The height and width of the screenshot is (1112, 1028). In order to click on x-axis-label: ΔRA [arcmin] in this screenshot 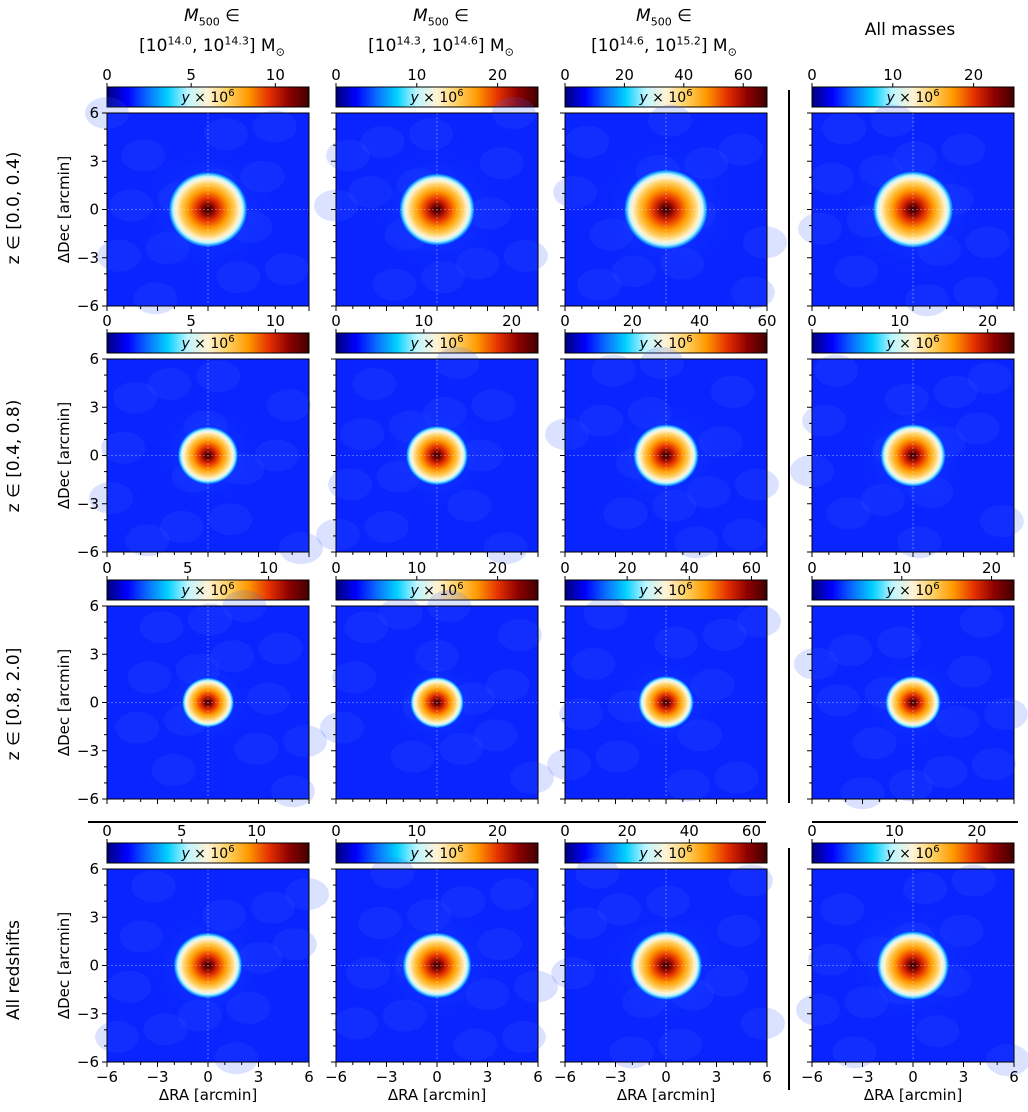, I will do `click(437, 1095)`.